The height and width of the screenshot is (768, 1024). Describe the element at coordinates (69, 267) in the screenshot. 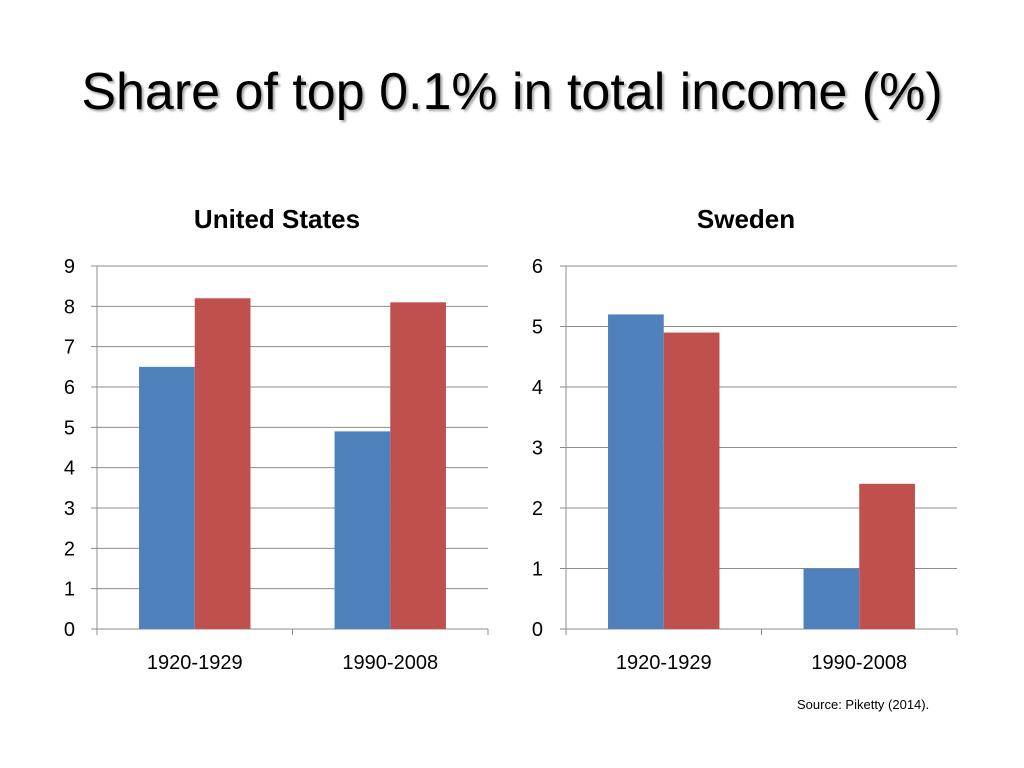

I see `y-tick-label: 9` at that location.